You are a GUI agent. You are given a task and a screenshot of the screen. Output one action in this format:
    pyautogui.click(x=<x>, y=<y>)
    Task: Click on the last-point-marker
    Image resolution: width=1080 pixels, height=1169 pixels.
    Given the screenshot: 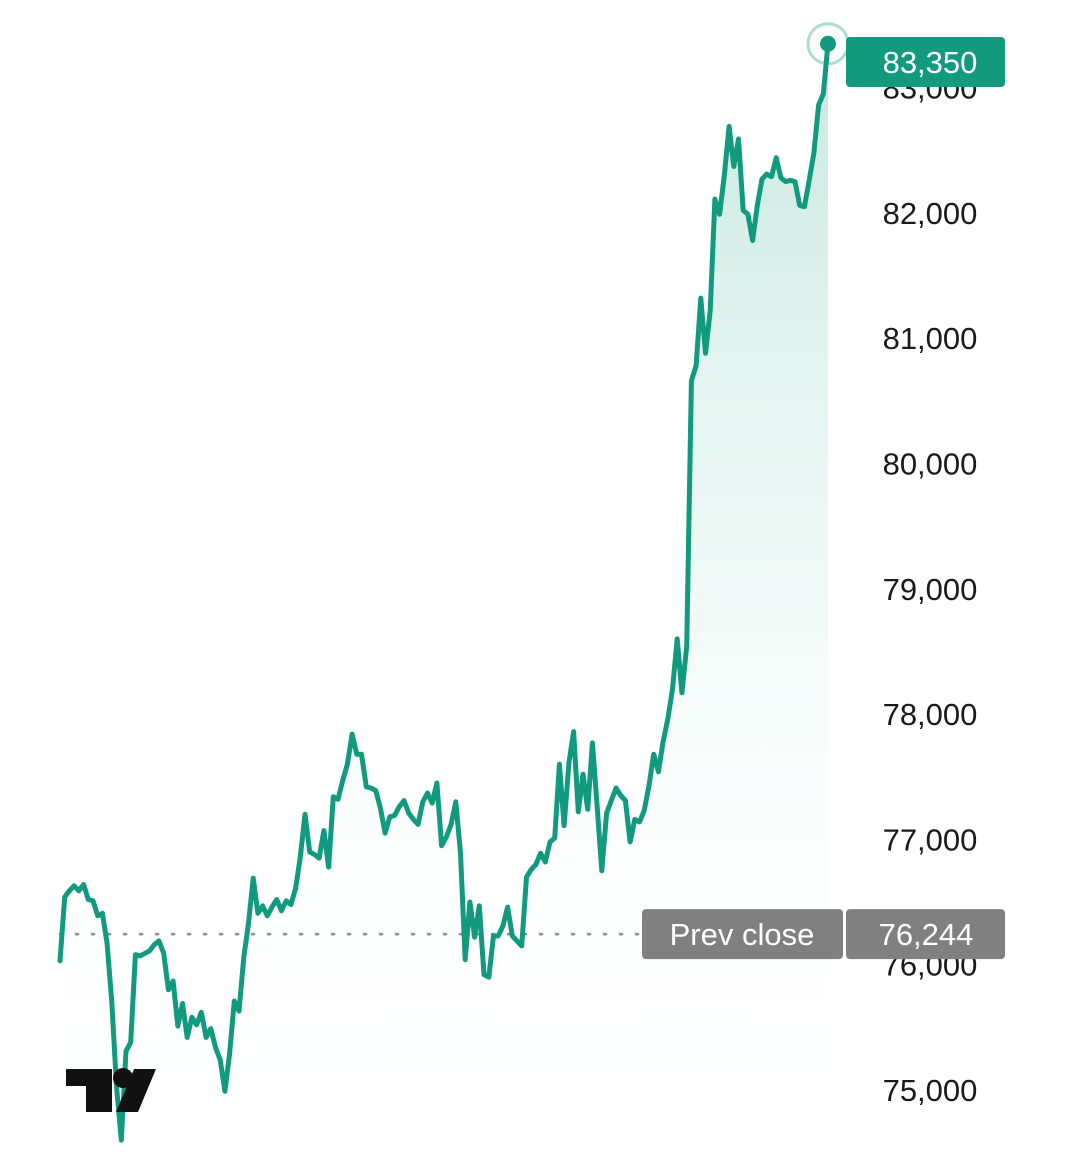 What is the action you would take?
    pyautogui.click(x=828, y=43)
    